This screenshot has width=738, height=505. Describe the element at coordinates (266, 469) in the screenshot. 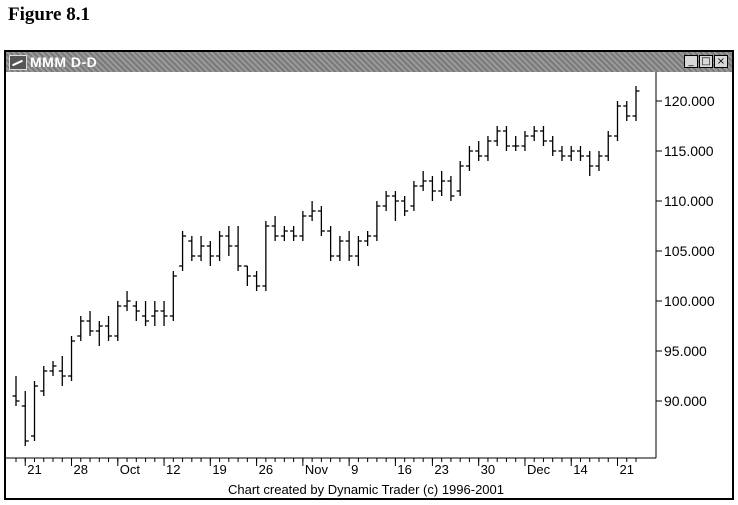

I see `x-tick-label: 26` at that location.